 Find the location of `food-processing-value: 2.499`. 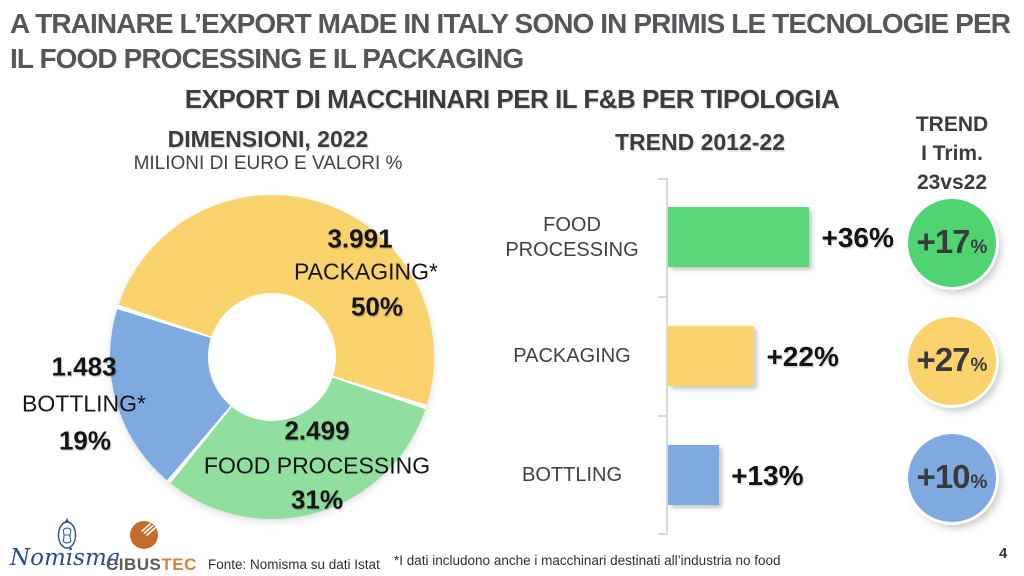

food-processing-value: 2.499 is located at coordinates (317, 430).